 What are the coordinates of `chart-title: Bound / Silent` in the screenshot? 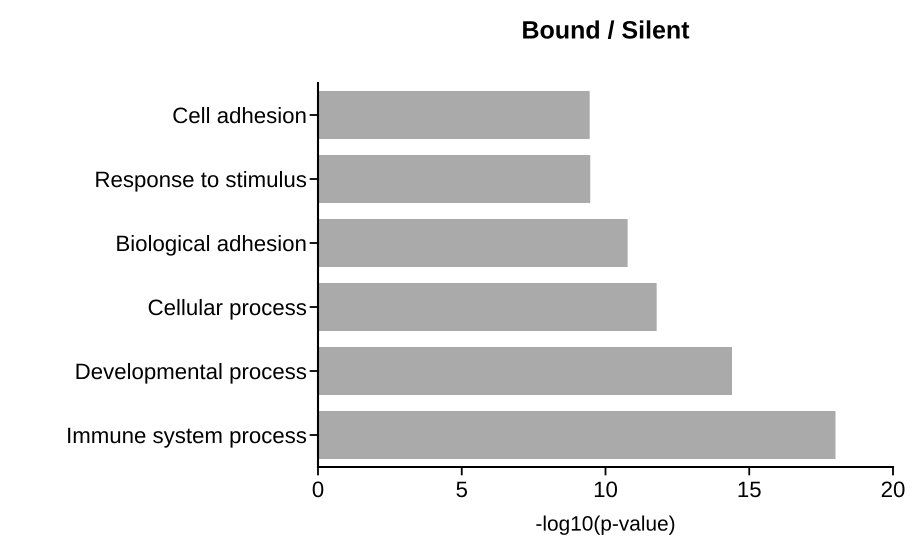 It's located at (606, 29).